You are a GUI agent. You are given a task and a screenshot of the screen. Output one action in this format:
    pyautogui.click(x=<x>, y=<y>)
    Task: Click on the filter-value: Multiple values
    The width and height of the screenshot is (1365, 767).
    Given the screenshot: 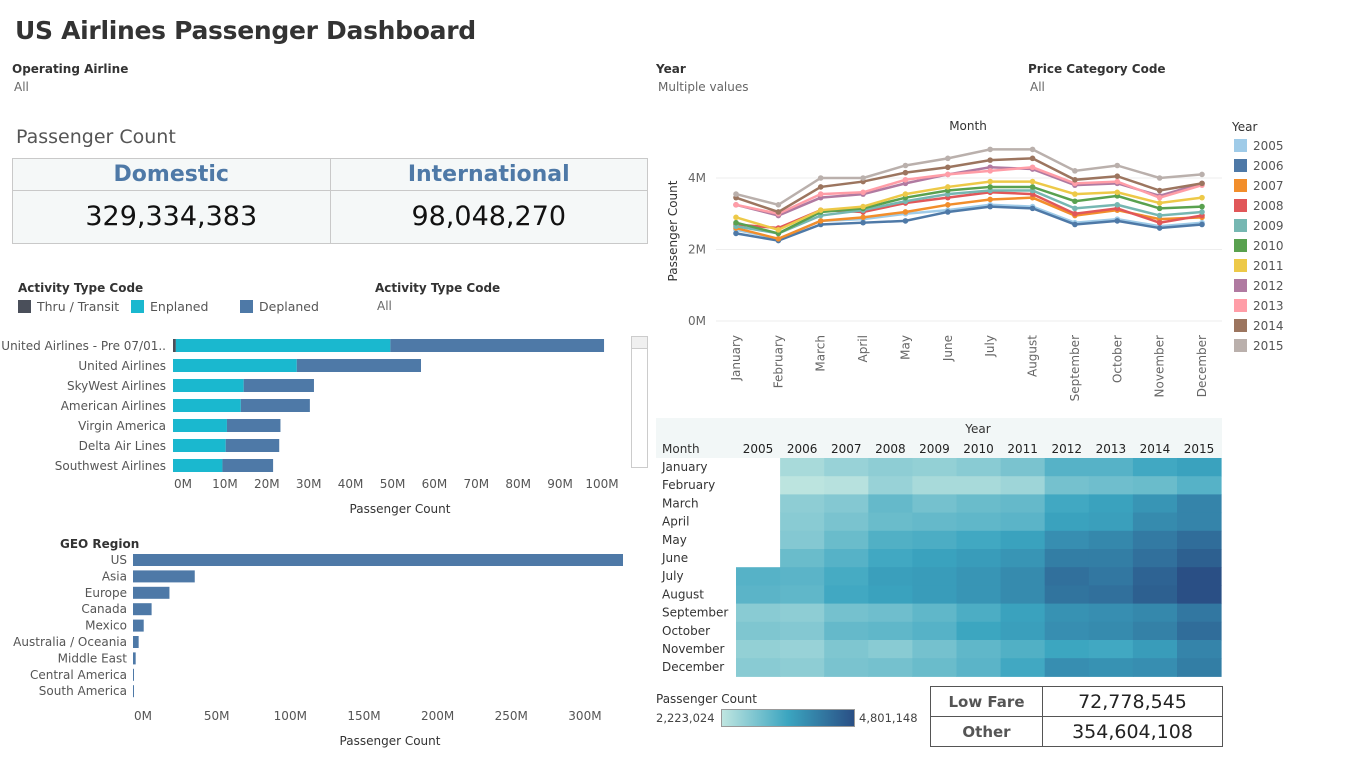 What is the action you would take?
    pyautogui.click(x=703, y=87)
    